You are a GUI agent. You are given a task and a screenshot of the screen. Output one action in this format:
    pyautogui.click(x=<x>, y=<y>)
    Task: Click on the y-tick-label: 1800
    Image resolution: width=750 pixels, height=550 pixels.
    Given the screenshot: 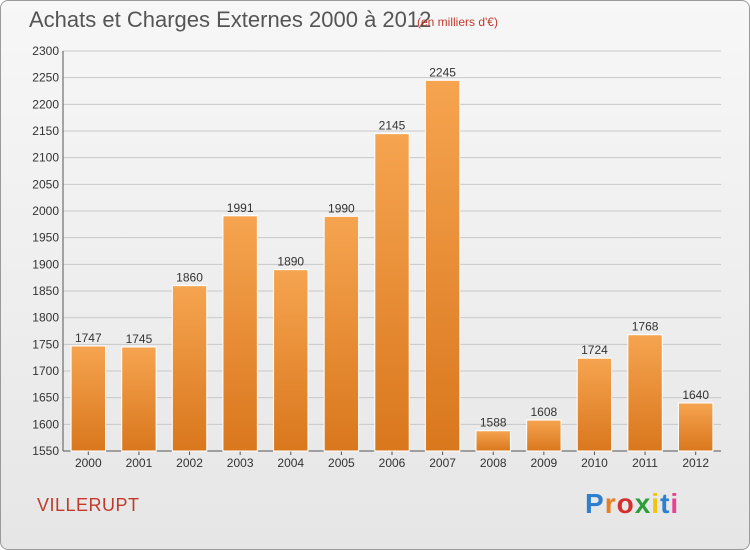 What is the action you would take?
    pyautogui.click(x=45, y=318)
    